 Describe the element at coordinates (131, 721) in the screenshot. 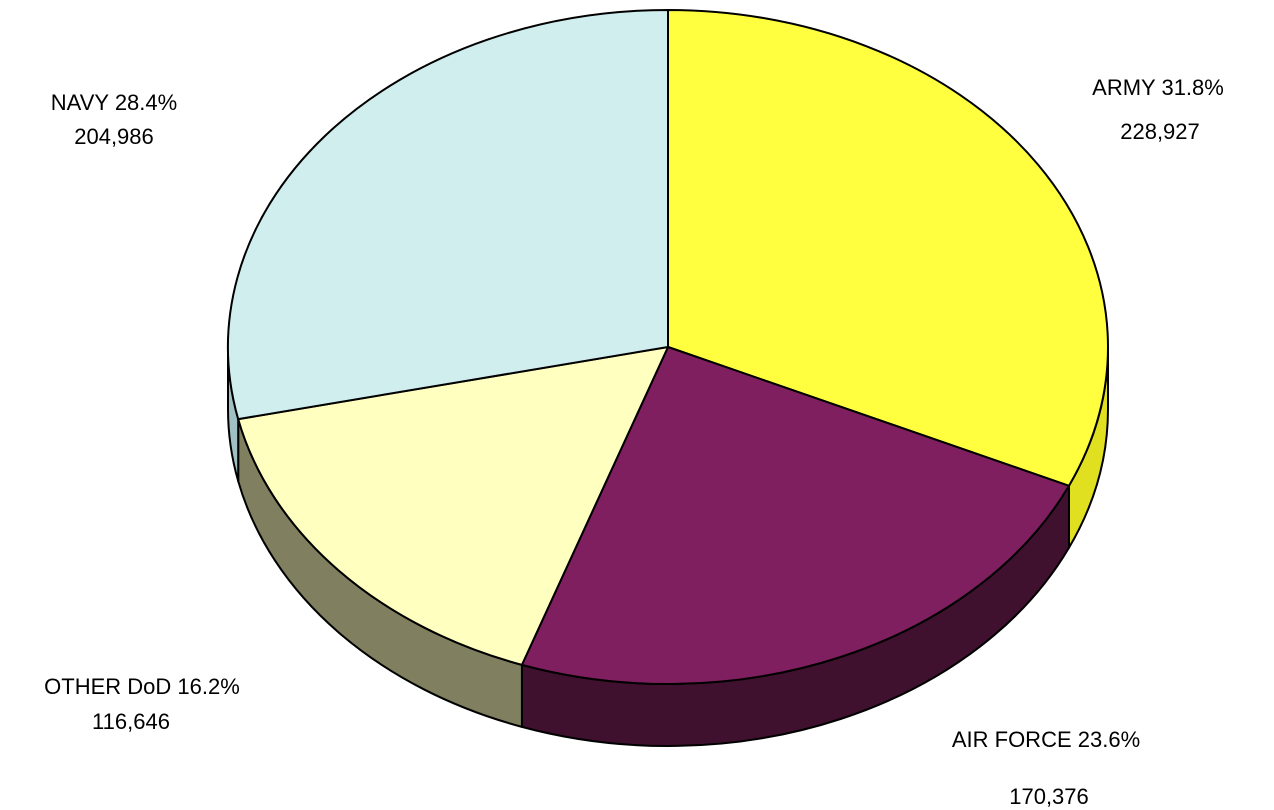

I see `slice-value: 116,646` at that location.